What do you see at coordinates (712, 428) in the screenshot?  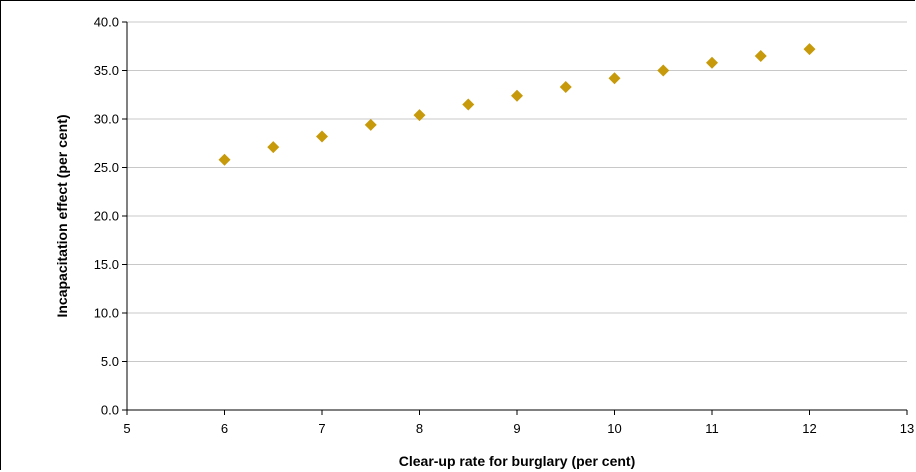 I see `x-tick-label: 11` at bounding box center [712, 428].